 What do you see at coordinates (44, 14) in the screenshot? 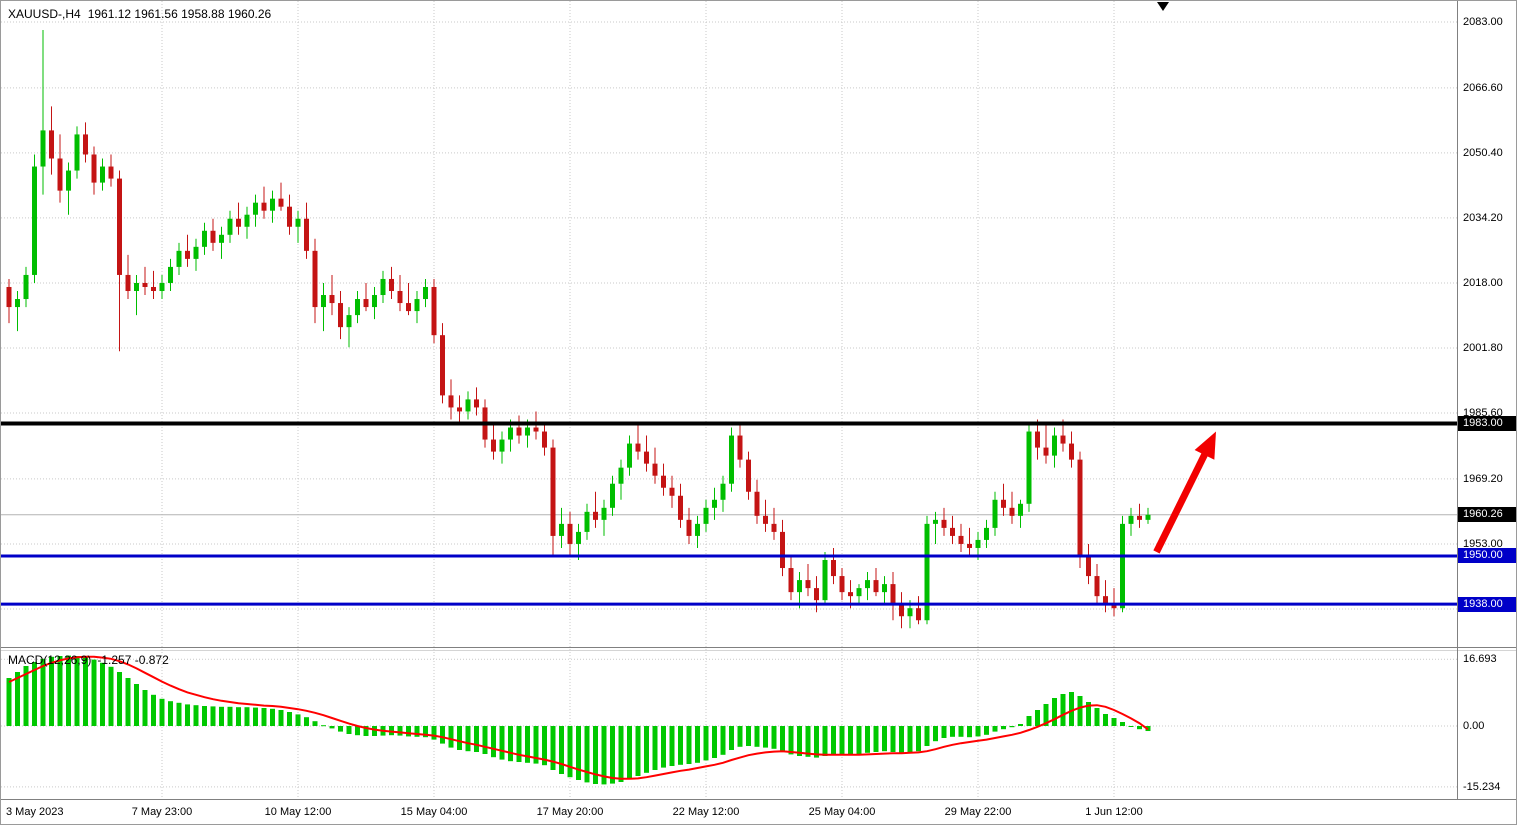
I see `symbol-period-label: XAUUSD-,H4` at bounding box center [44, 14].